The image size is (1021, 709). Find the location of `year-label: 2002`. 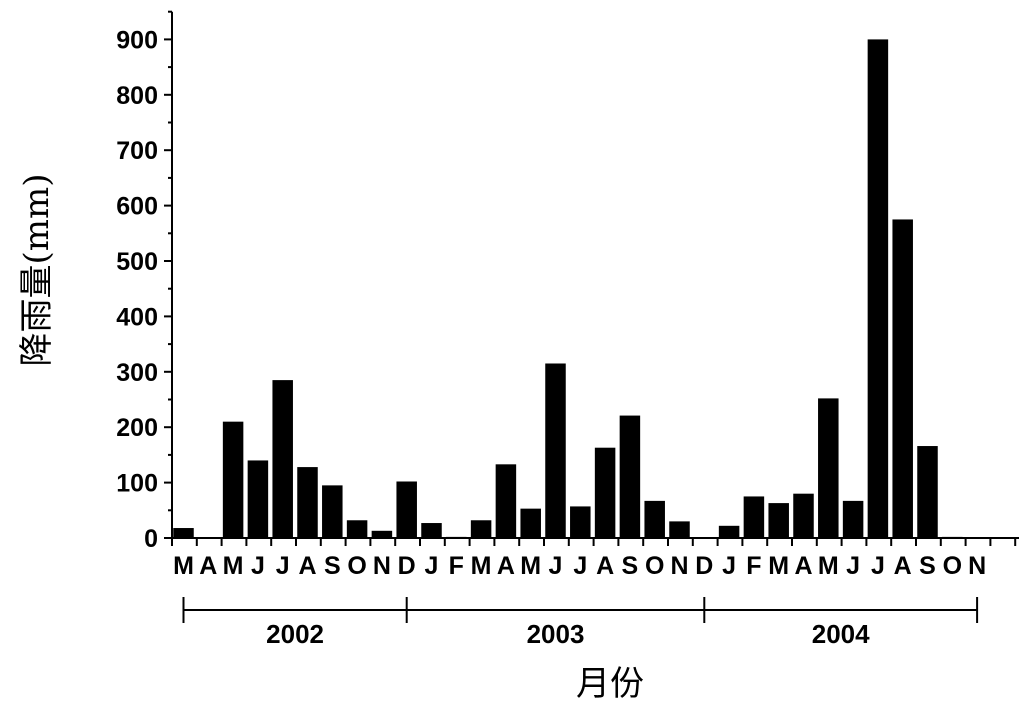

year-label: 2002 is located at coordinates (295, 634).